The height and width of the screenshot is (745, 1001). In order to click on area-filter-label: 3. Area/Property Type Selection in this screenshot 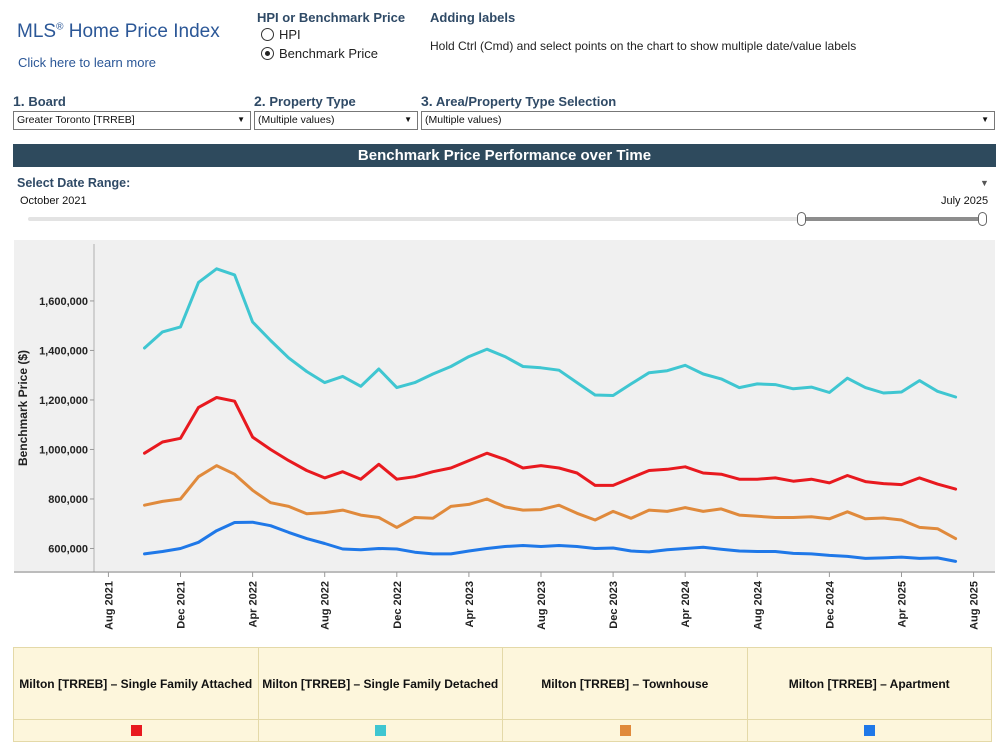, I will do `click(519, 101)`.